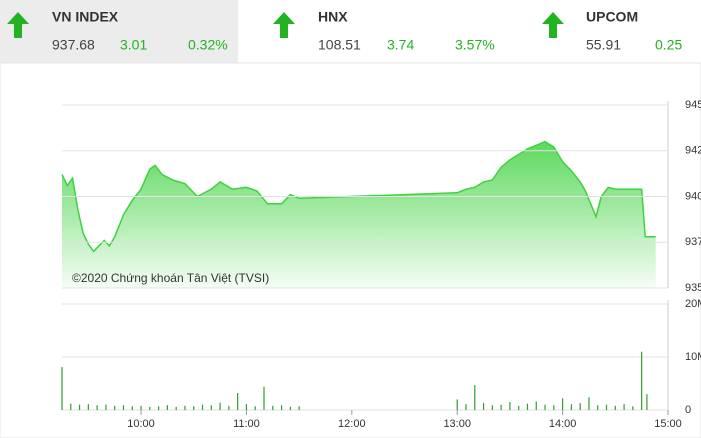  I want to click on x-tick-label: 15:00, so click(668, 424).